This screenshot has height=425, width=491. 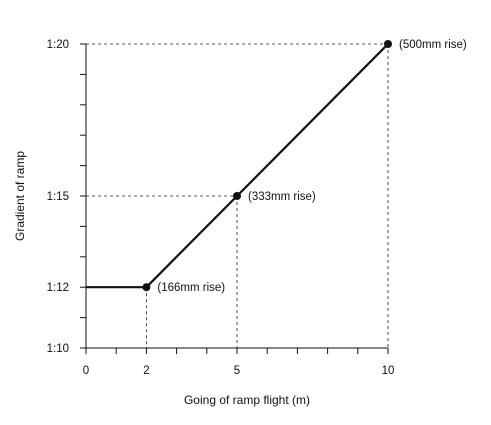 What do you see at coordinates (433, 45) in the screenshot?
I see `rise-annotation: (500mm rise)` at bounding box center [433, 45].